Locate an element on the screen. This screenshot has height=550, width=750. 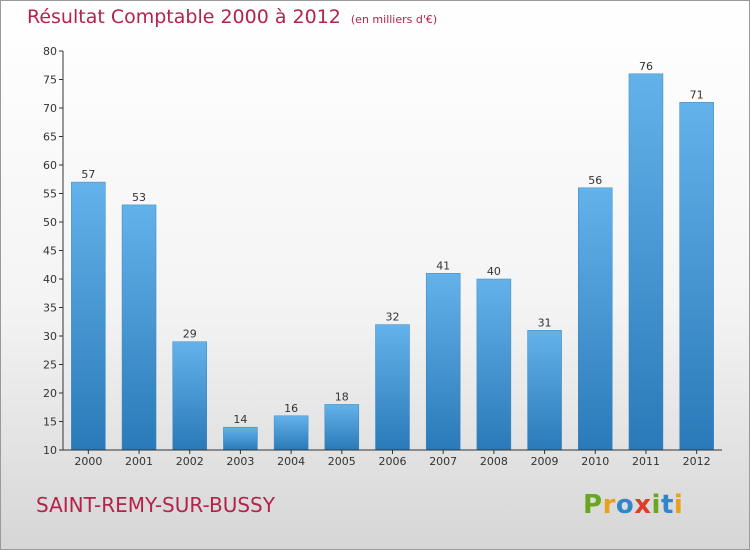
y-tick-label: 45 is located at coordinates (50, 251).